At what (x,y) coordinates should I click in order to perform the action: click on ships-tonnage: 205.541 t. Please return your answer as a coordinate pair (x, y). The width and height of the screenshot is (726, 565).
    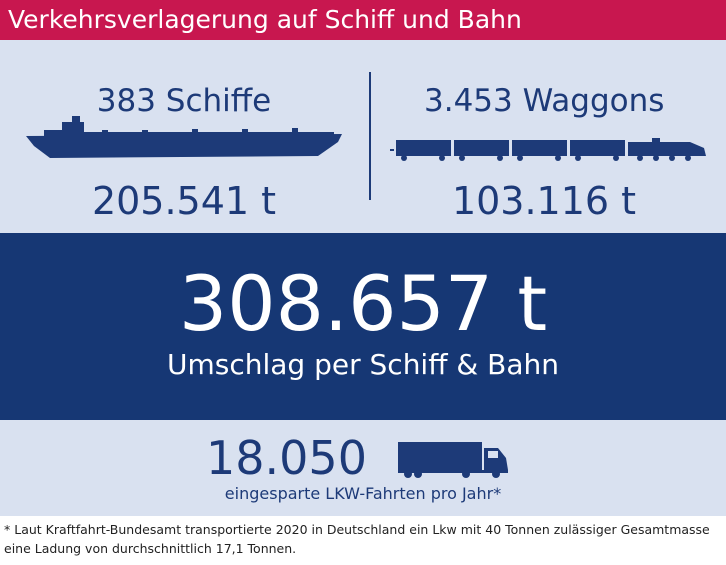
    Looking at the image, I should click on (184, 201).